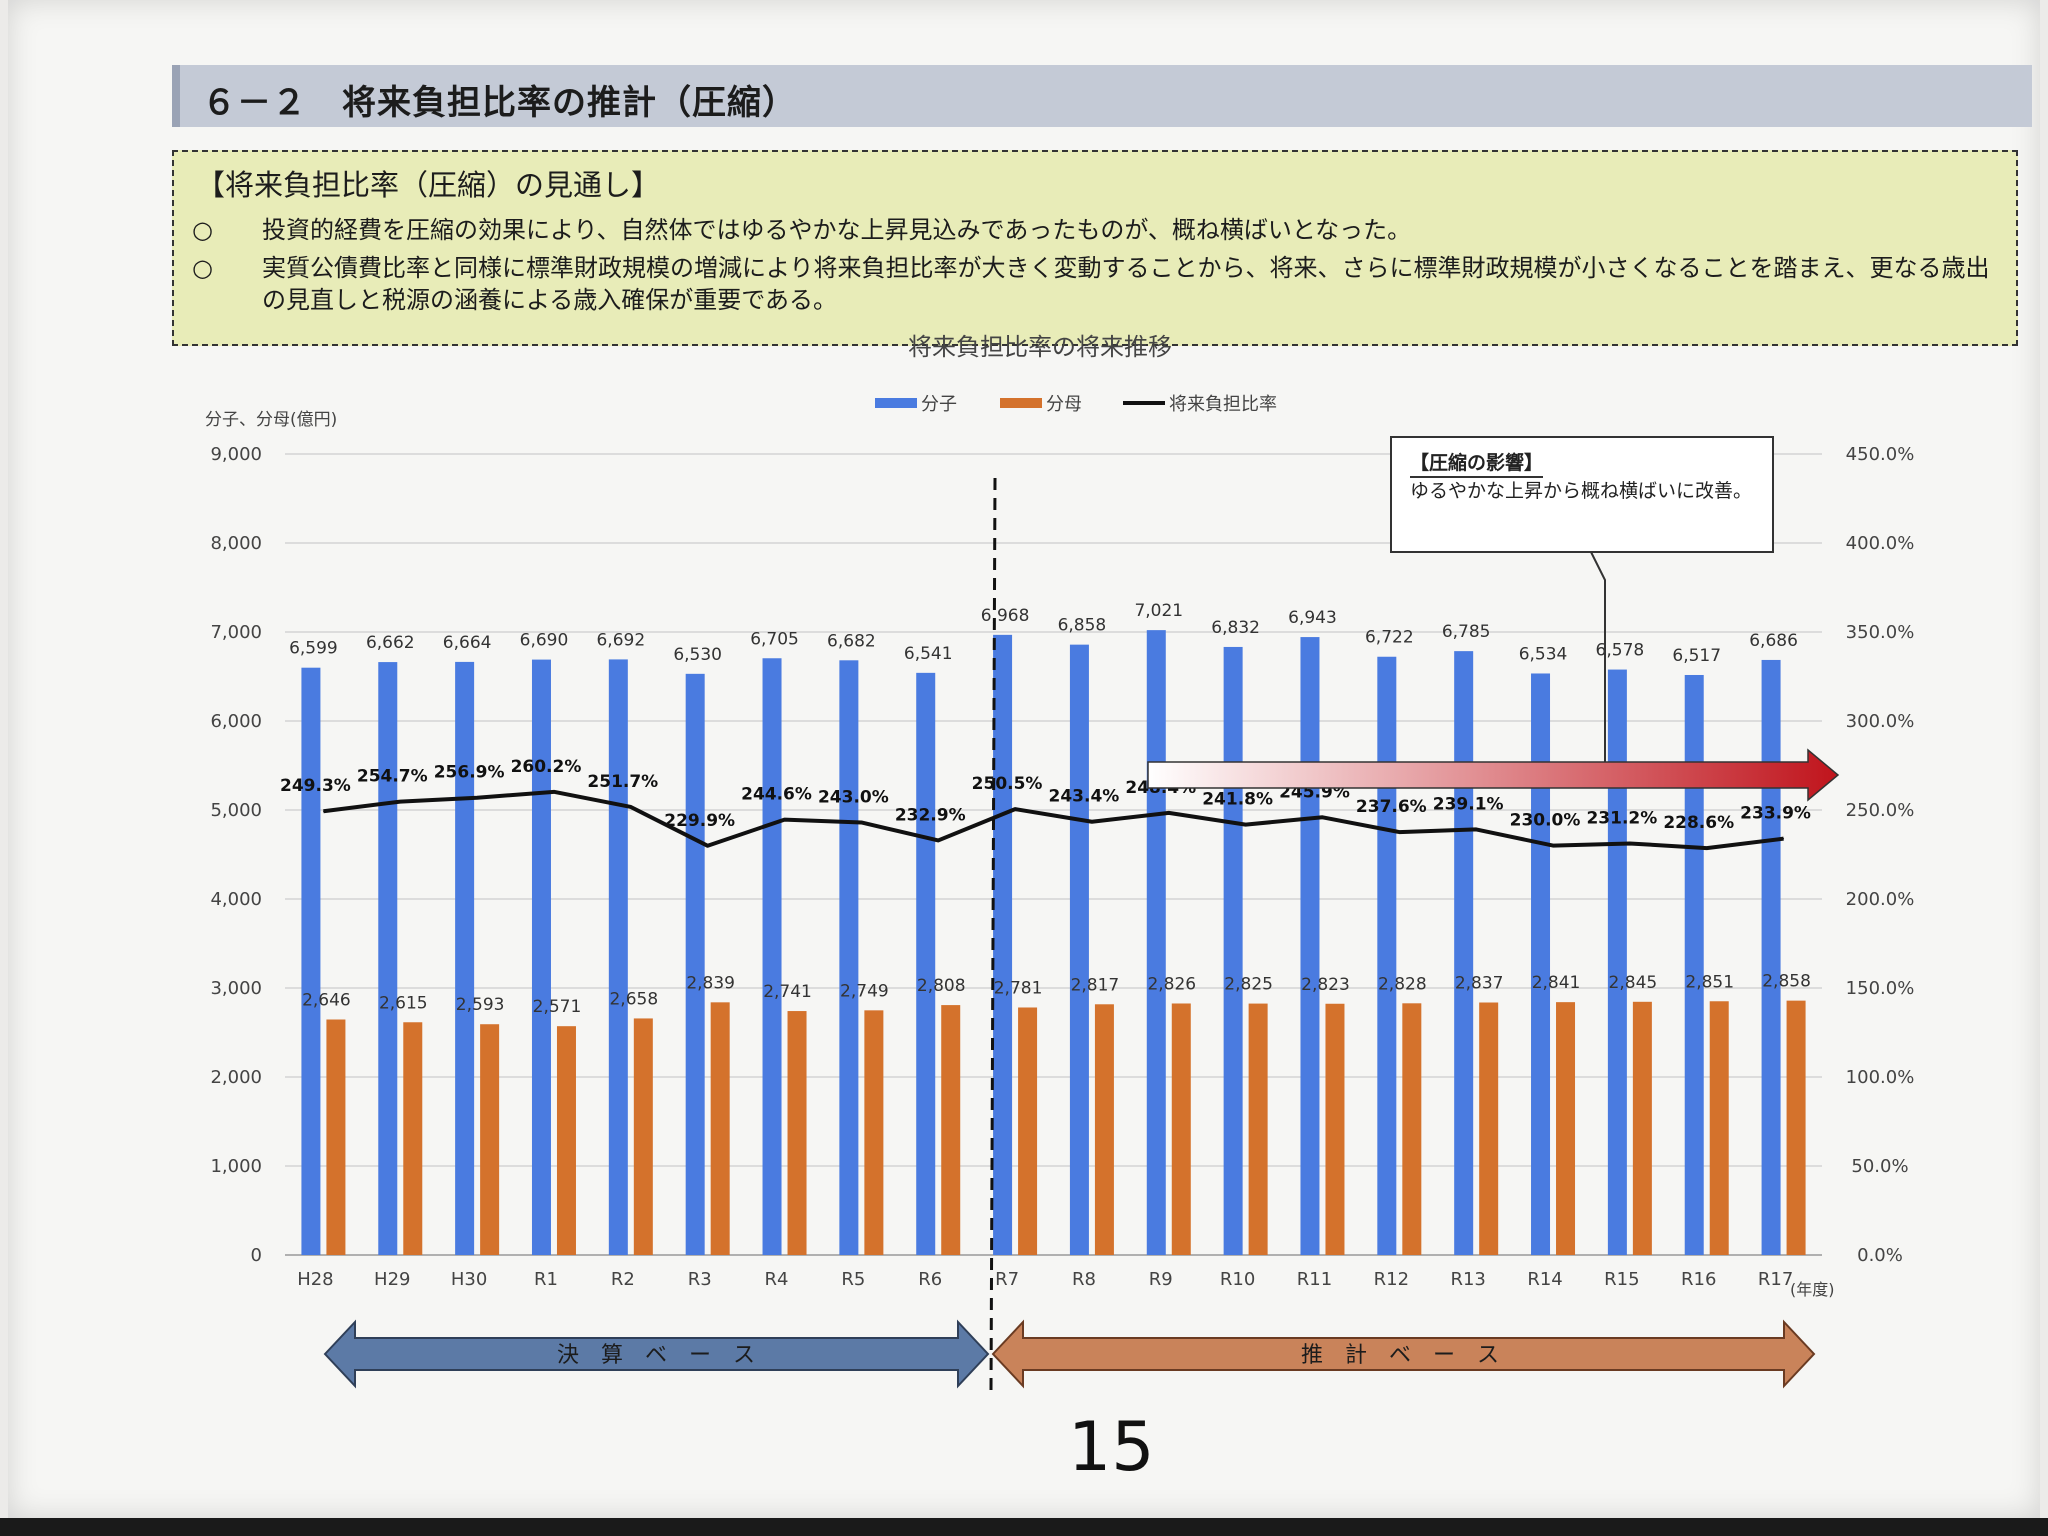 This screenshot has height=1536, width=2048. What do you see at coordinates (1400, 1355) in the screenshot?
I see `estimate-base-label: 推 計 ベ ー ス` at bounding box center [1400, 1355].